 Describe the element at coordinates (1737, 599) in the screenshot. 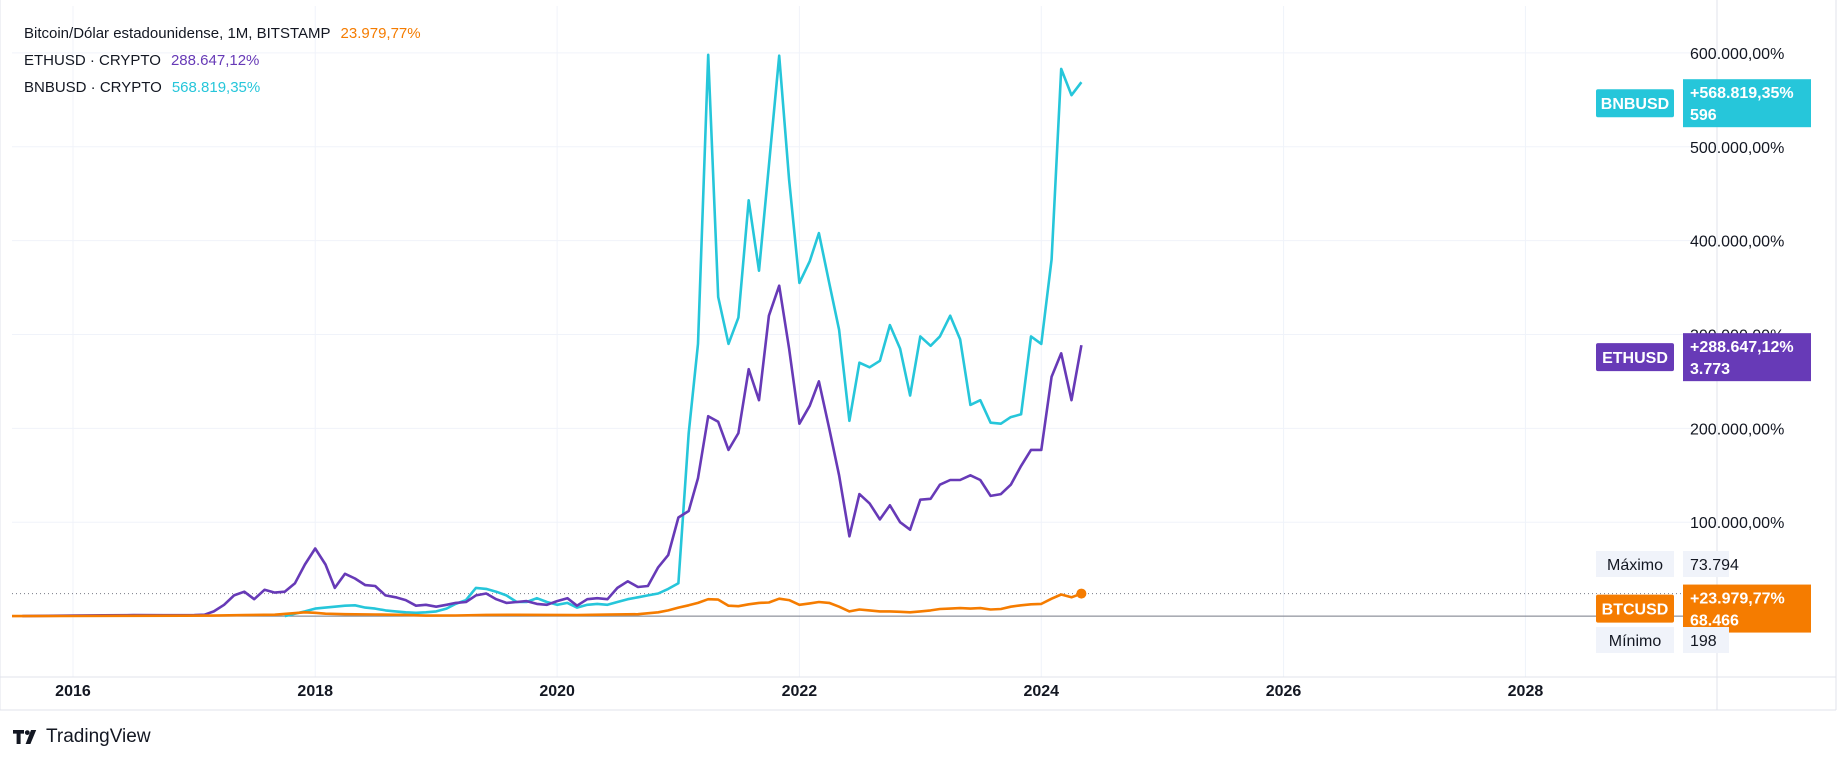

I see `price-tag-change: +23.979,77%` at that location.